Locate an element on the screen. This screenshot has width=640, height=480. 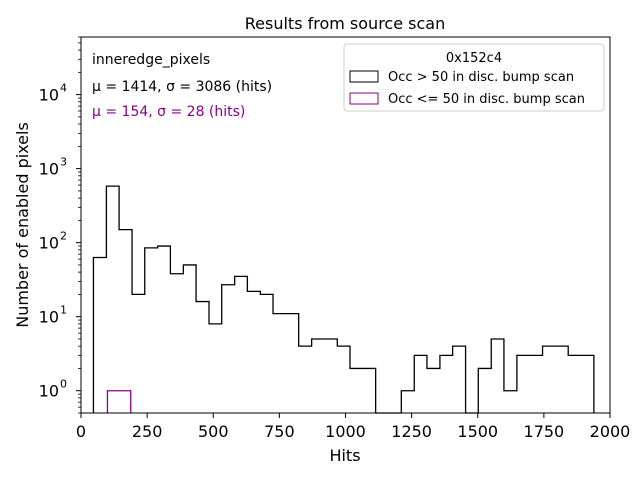
y-tick-exponent: 3 is located at coordinates (63, 162).